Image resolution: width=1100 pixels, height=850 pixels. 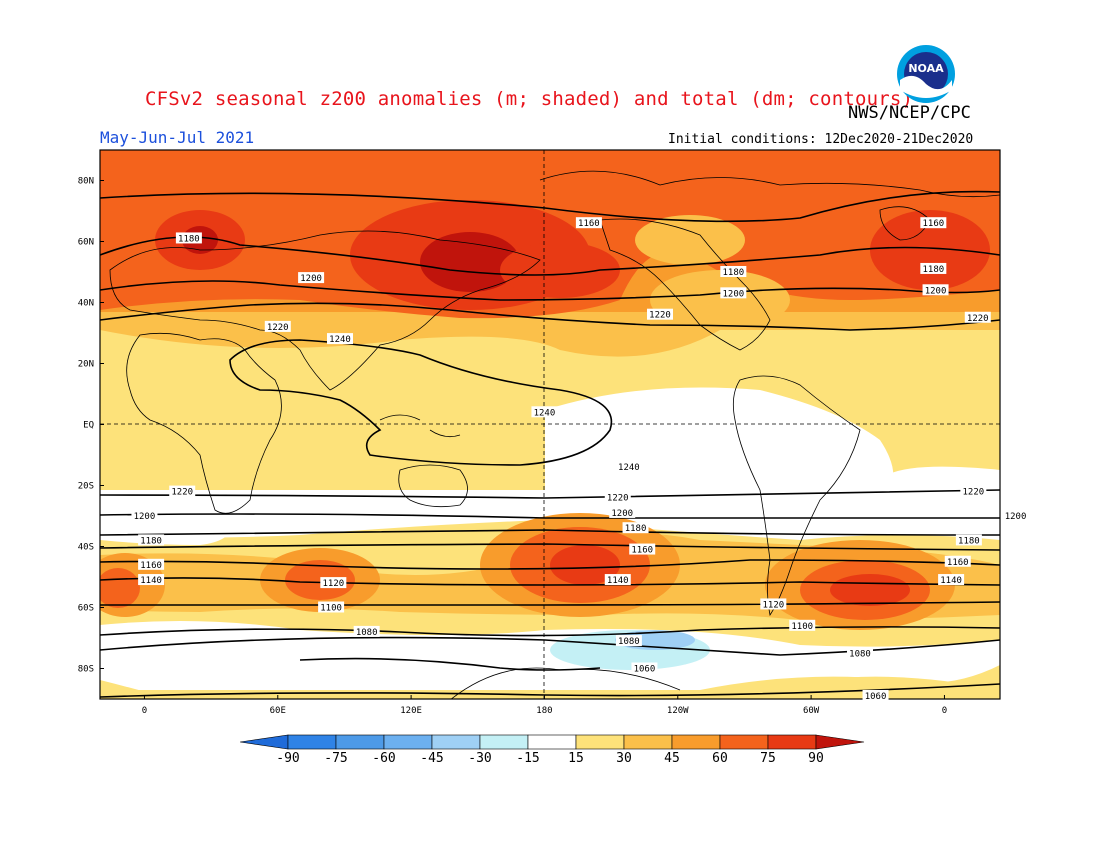 I want to click on lat-tick-label: 40N, so click(x=86, y=304).